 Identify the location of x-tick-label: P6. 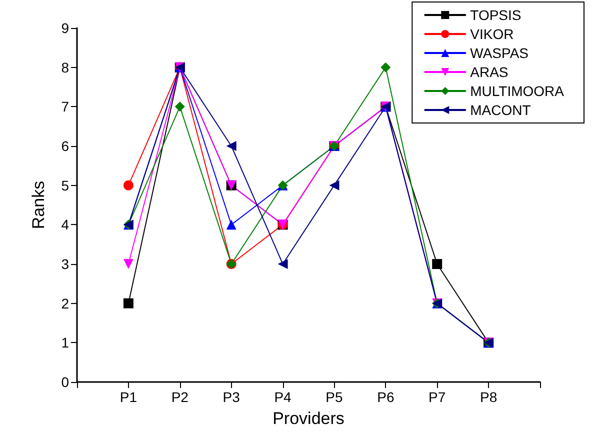
(385, 397).